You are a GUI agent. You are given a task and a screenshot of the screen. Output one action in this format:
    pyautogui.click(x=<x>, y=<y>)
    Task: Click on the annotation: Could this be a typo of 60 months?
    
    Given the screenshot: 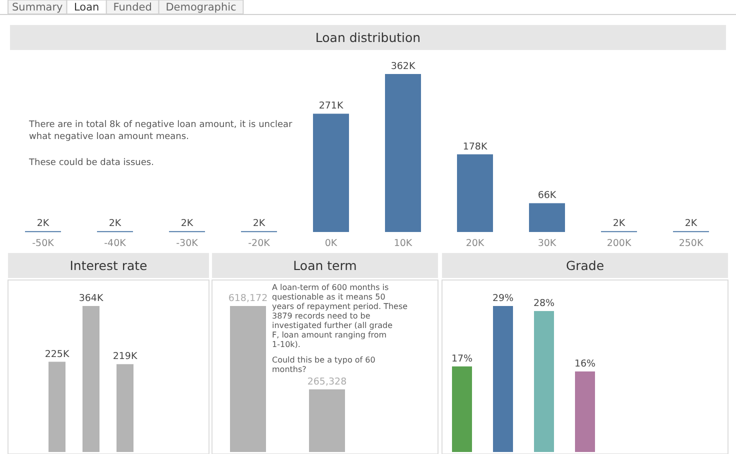 What is the action you would take?
    pyautogui.click(x=324, y=365)
    